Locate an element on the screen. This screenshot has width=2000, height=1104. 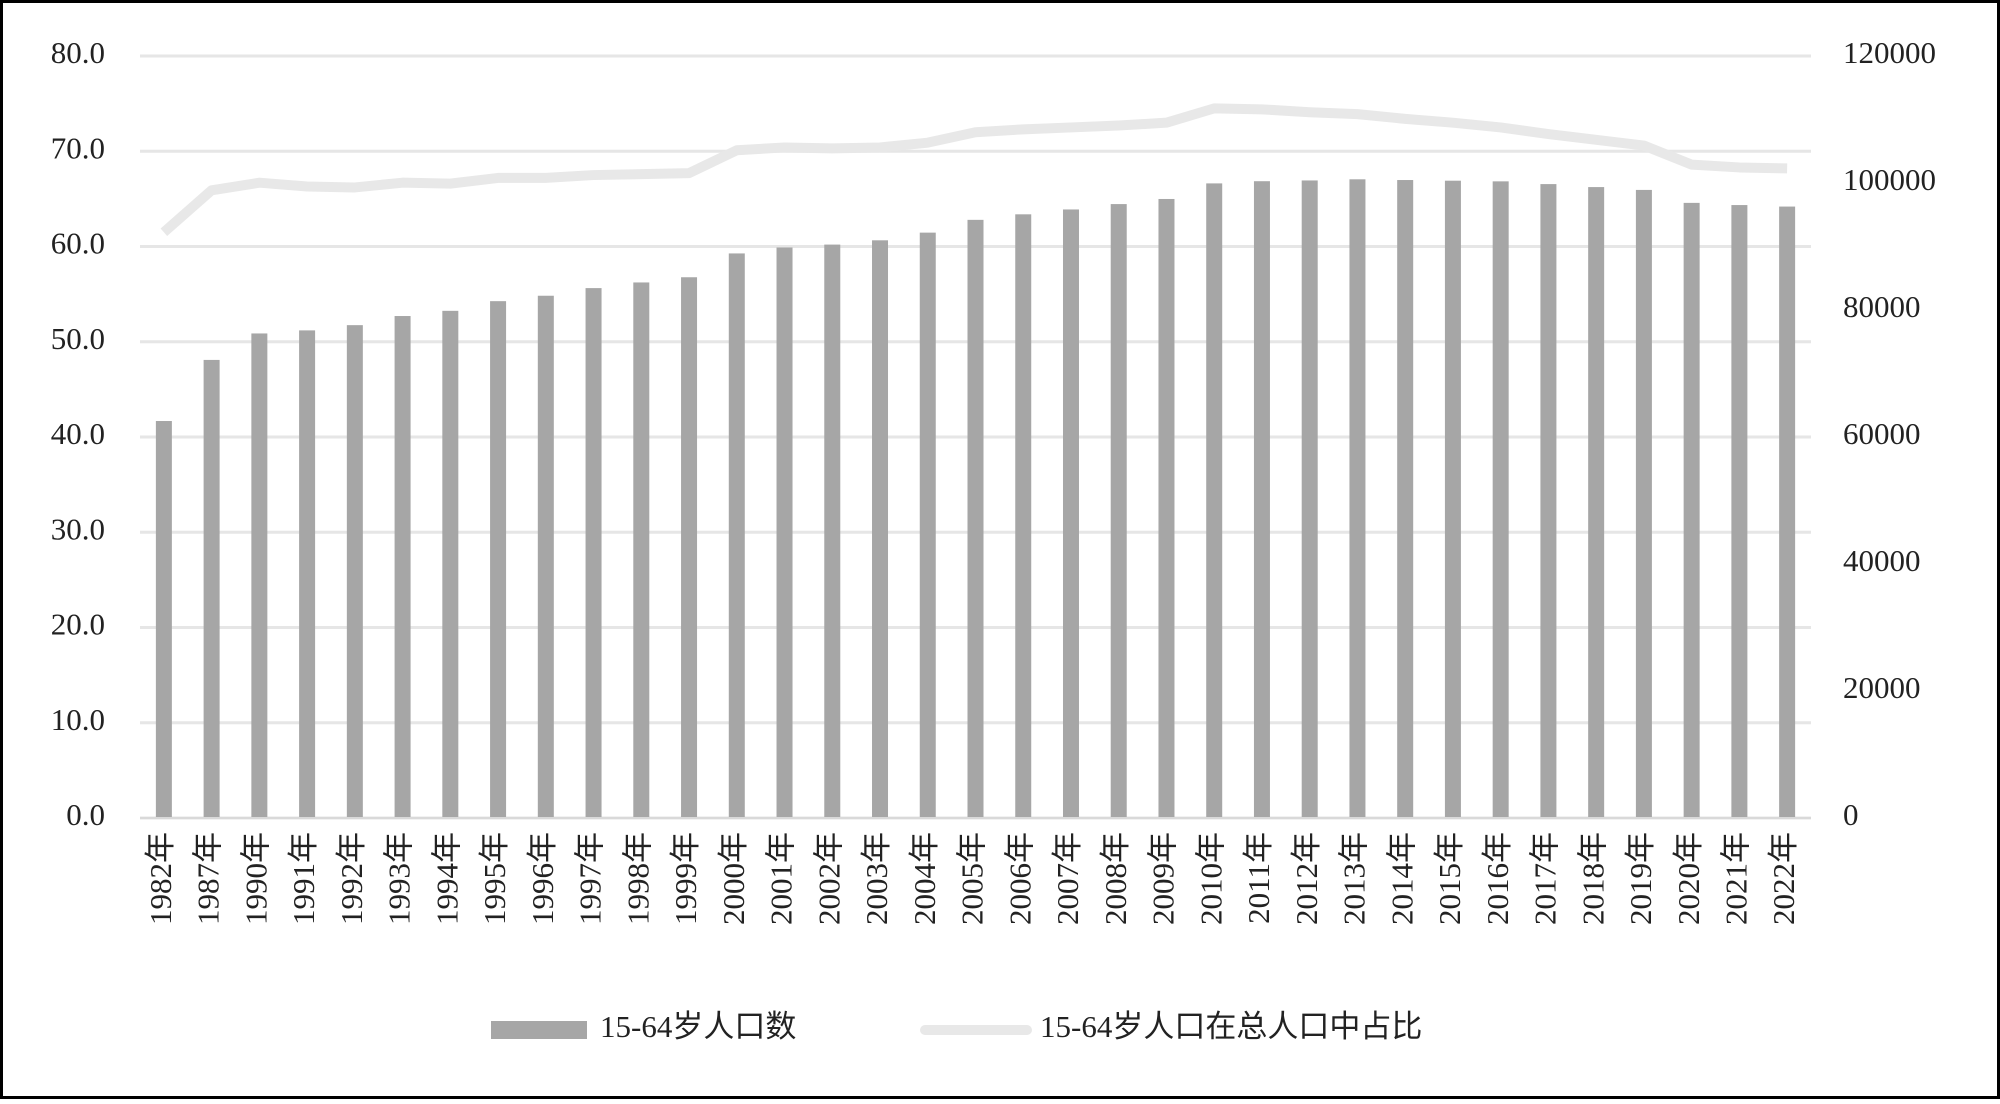
y2-tick-label: 80000 is located at coordinates (1882, 306).